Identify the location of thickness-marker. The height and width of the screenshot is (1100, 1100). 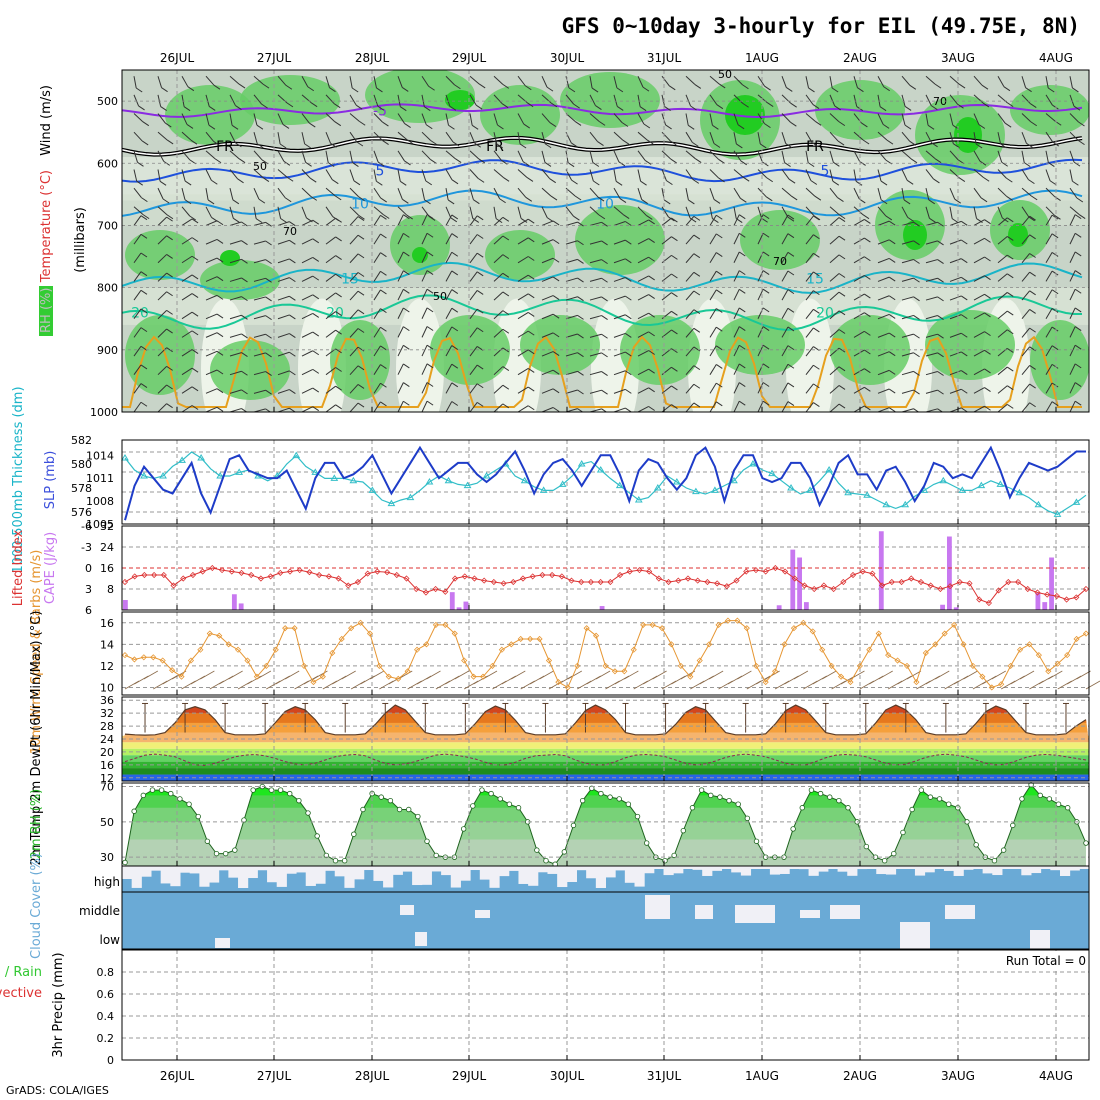
(486, 475).